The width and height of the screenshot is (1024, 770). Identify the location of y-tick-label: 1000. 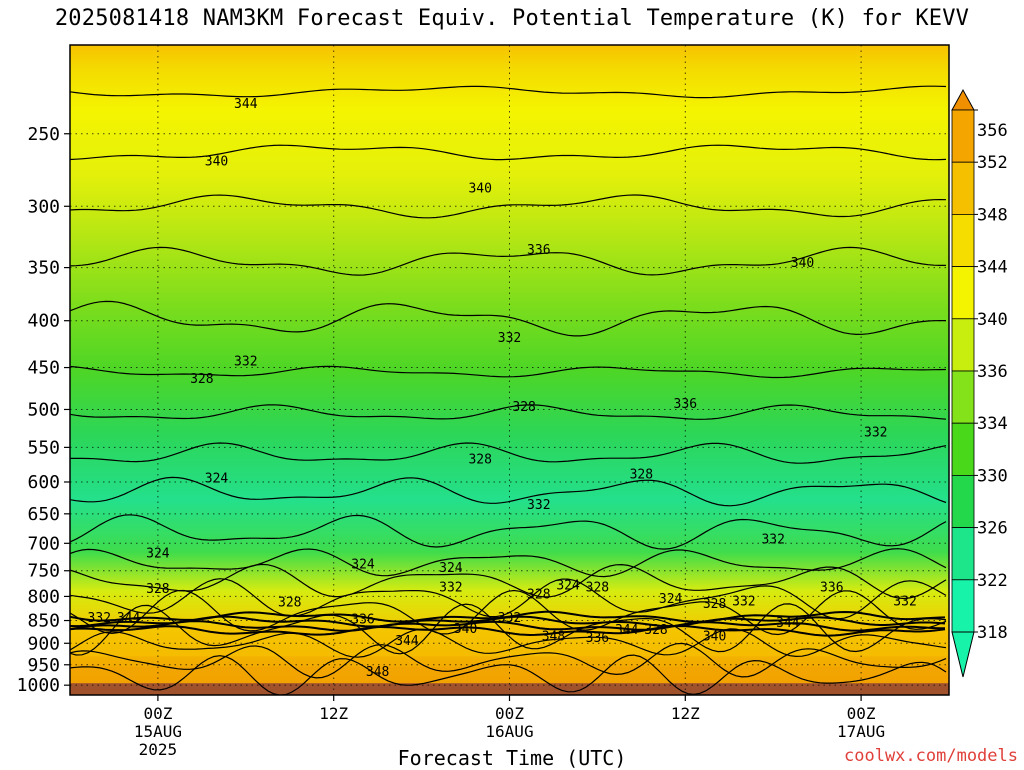
(38, 685).